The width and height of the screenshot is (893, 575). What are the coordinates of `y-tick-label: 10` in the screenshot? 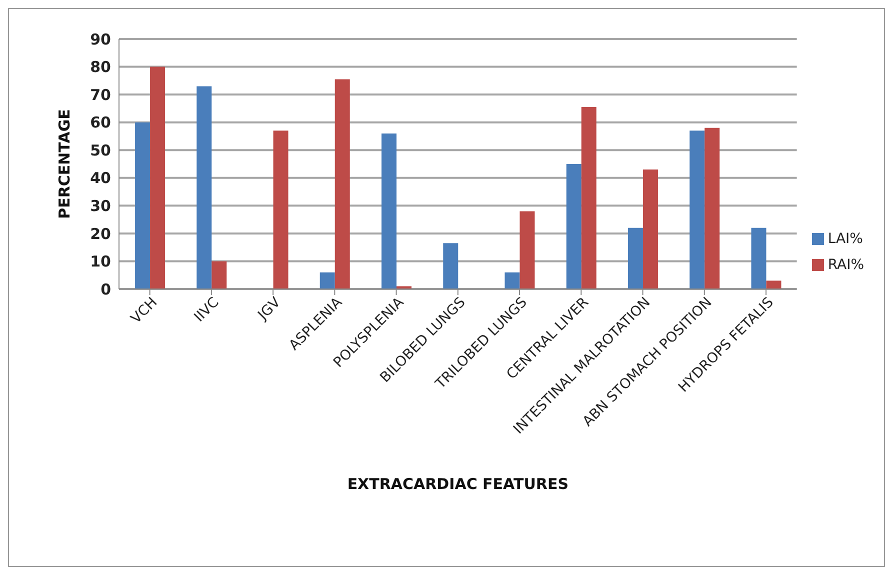 It's located at (100, 261).